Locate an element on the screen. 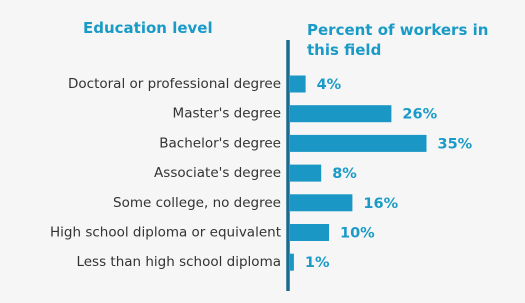  category-label: Associate's degree is located at coordinates (217, 173).